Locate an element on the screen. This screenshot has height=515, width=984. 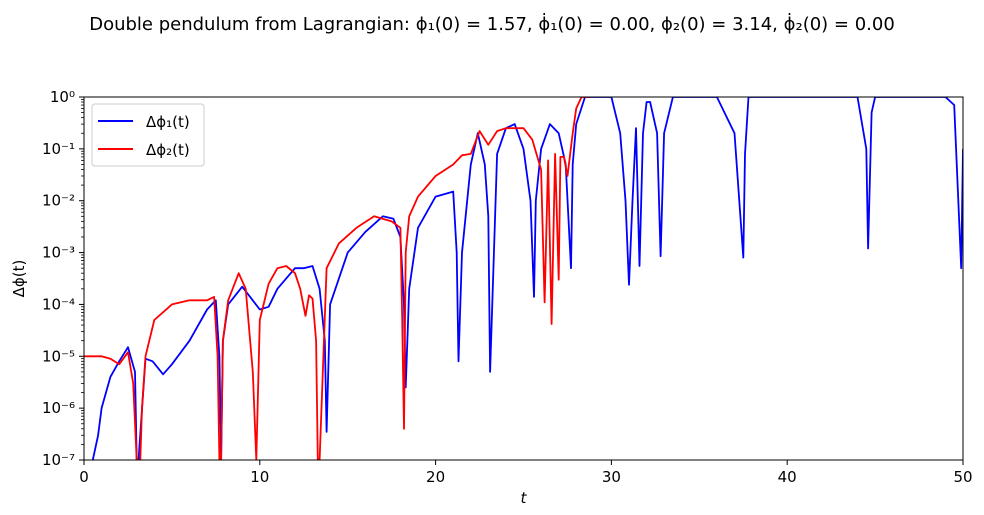
y-tick-label: 10⁻¹ is located at coordinates (58, 149).